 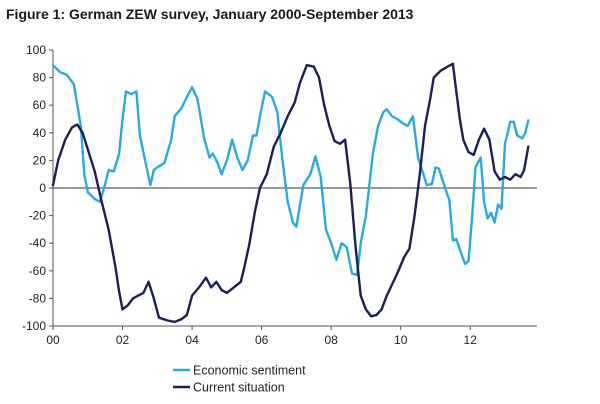 I want to click on x-tick-label: 08, so click(x=331, y=340).